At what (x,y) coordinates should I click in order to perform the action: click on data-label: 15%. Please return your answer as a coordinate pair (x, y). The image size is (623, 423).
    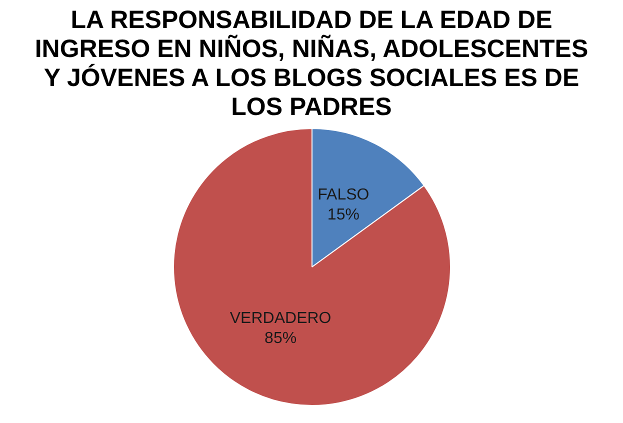
    Looking at the image, I should click on (342, 215).